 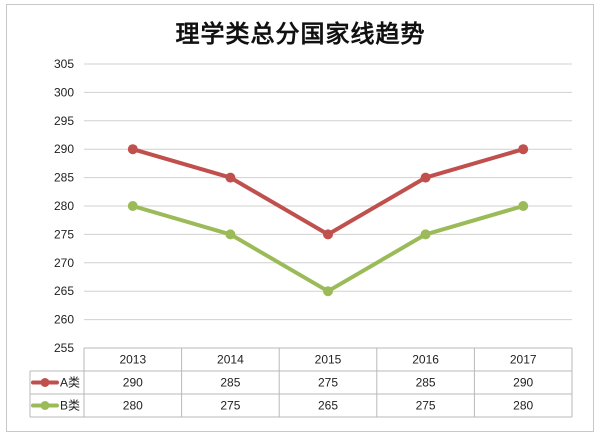 What do you see at coordinates (64, 149) in the screenshot?
I see `y-tick-label: 290` at bounding box center [64, 149].